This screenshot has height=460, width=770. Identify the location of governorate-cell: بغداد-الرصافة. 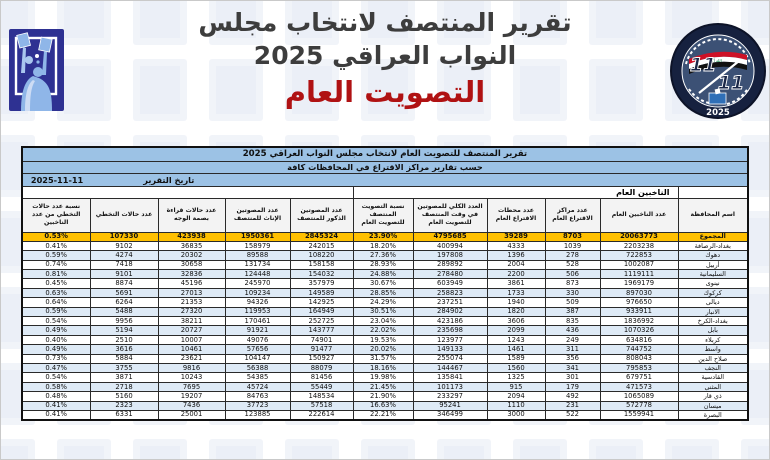
(713, 246).